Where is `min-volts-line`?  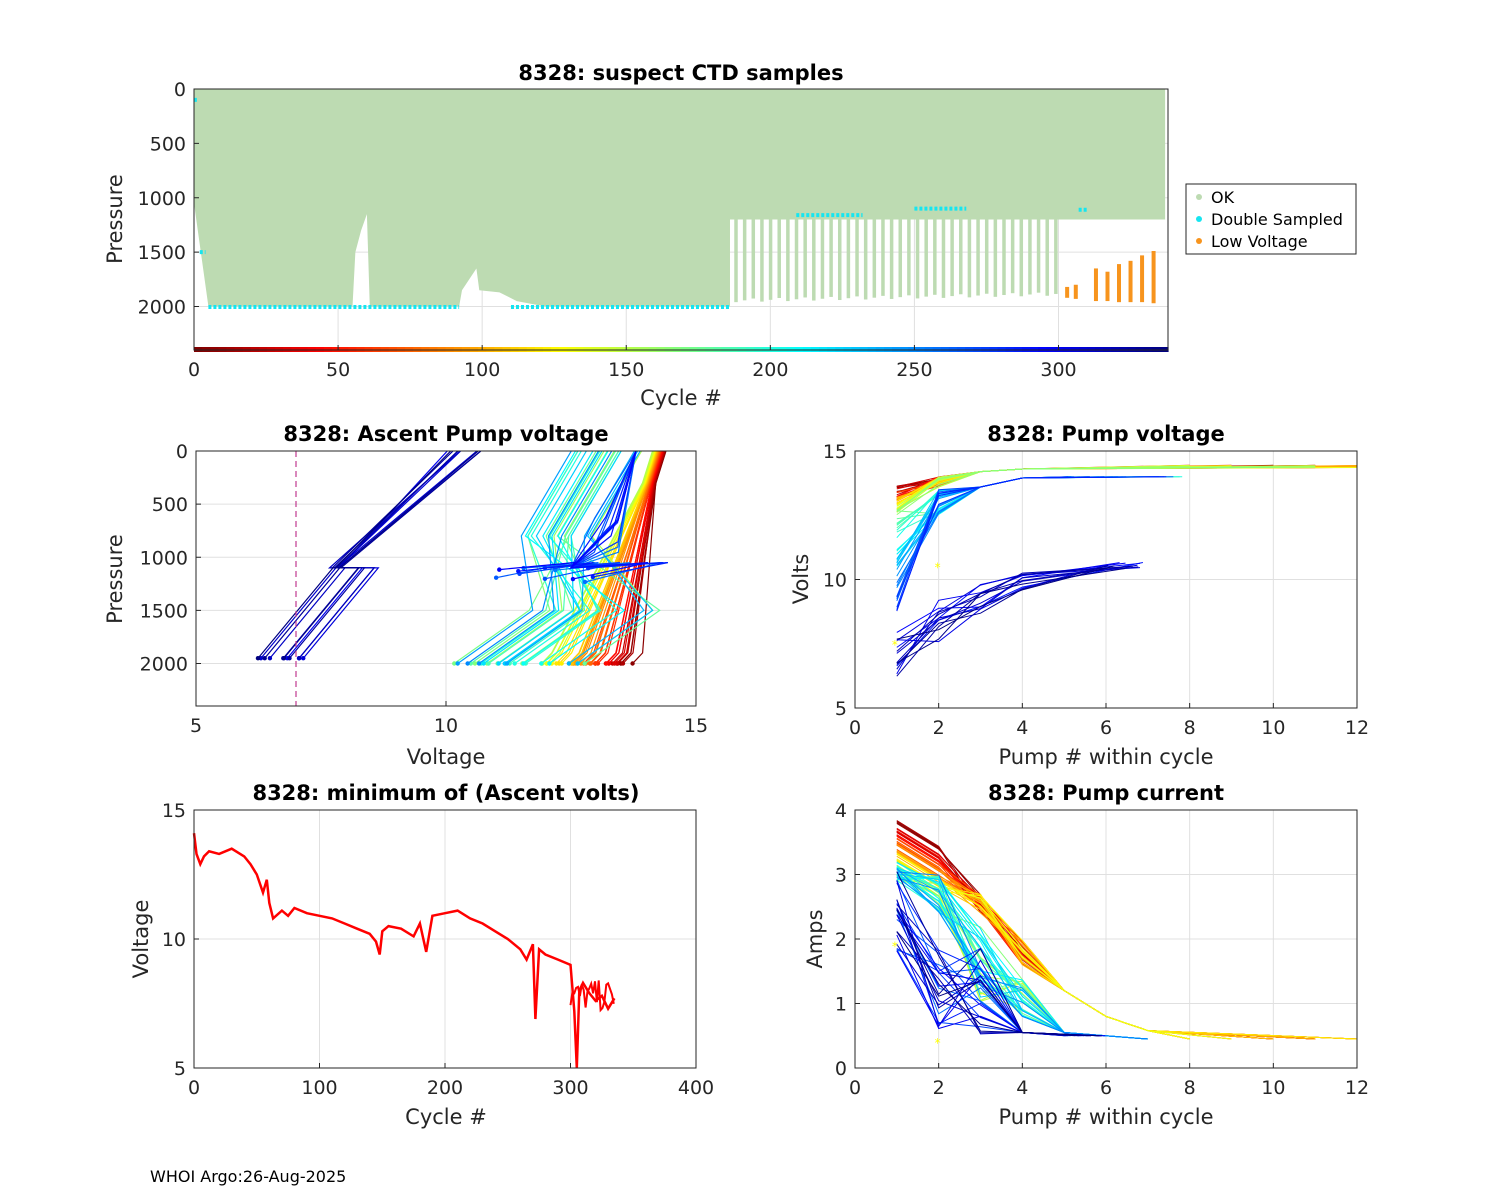
min-volts-line is located at coordinates (404, 951).